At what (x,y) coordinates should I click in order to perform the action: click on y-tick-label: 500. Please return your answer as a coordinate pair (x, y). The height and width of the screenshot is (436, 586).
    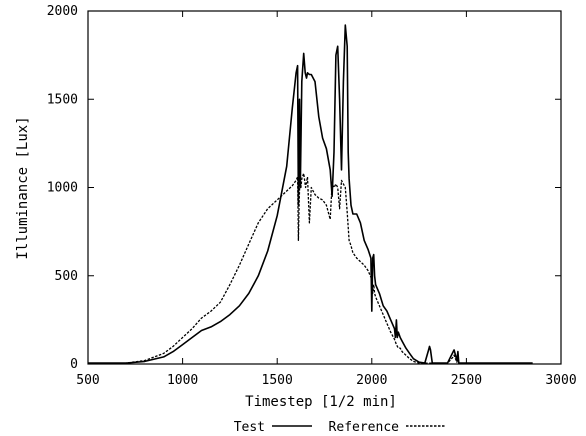
    Looking at the image, I should click on (66, 276).